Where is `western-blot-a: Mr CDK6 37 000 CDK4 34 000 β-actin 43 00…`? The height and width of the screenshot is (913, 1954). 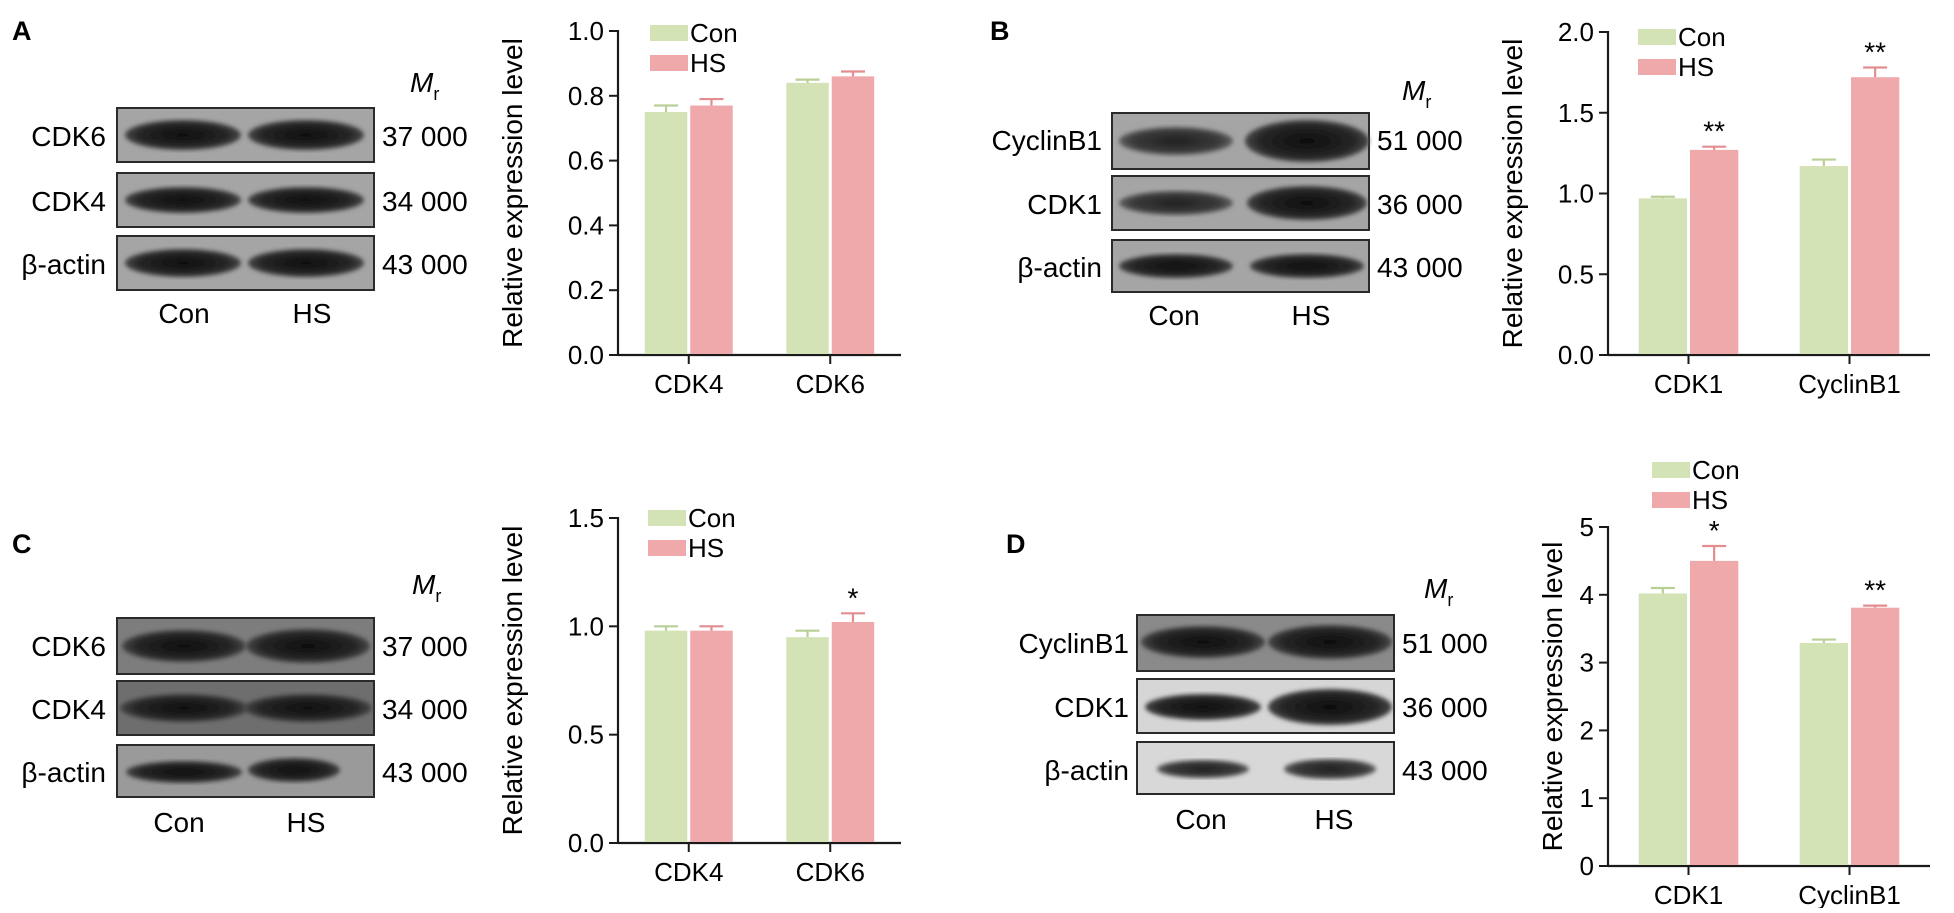 western-blot-a: Mr CDK6 37 000 CDK4 34 000 β-actin 43 00… is located at coordinates (244, 198).